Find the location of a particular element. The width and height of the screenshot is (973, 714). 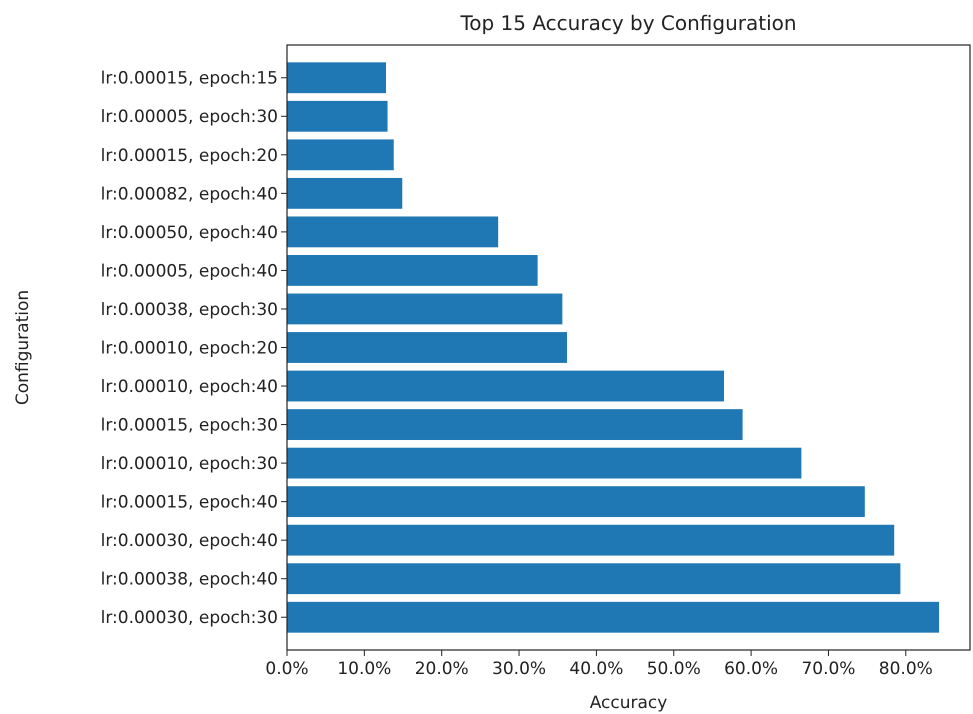

y-tick-label: lr:0.00038, epoch:30 is located at coordinates (189, 310).